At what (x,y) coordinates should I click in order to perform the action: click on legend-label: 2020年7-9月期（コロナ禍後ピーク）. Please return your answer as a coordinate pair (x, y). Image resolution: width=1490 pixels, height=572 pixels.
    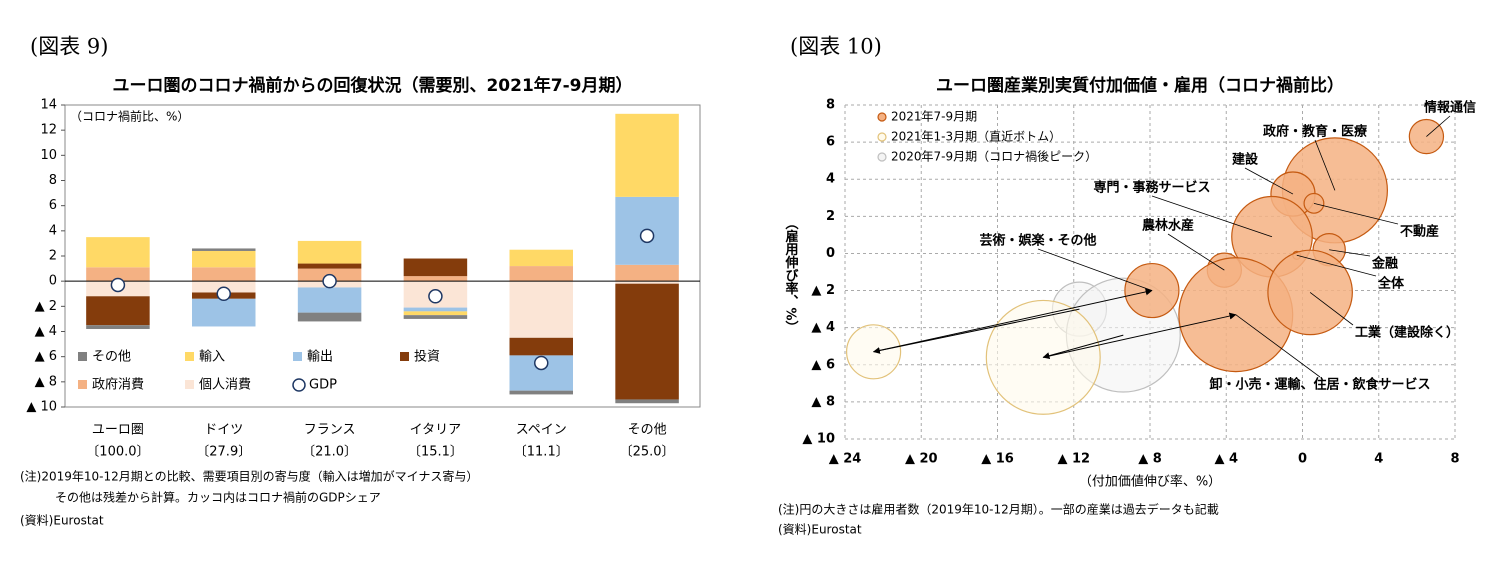
    Looking at the image, I should click on (994, 156).